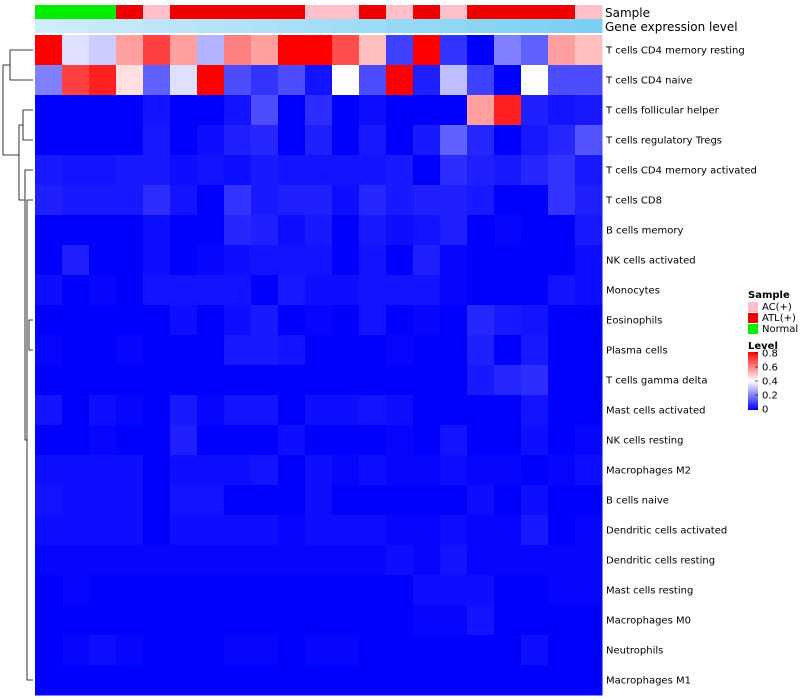 The width and height of the screenshot is (800, 700). Describe the element at coordinates (770, 368) in the screenshot. I see `level-tick-label: 0.6` at that location.